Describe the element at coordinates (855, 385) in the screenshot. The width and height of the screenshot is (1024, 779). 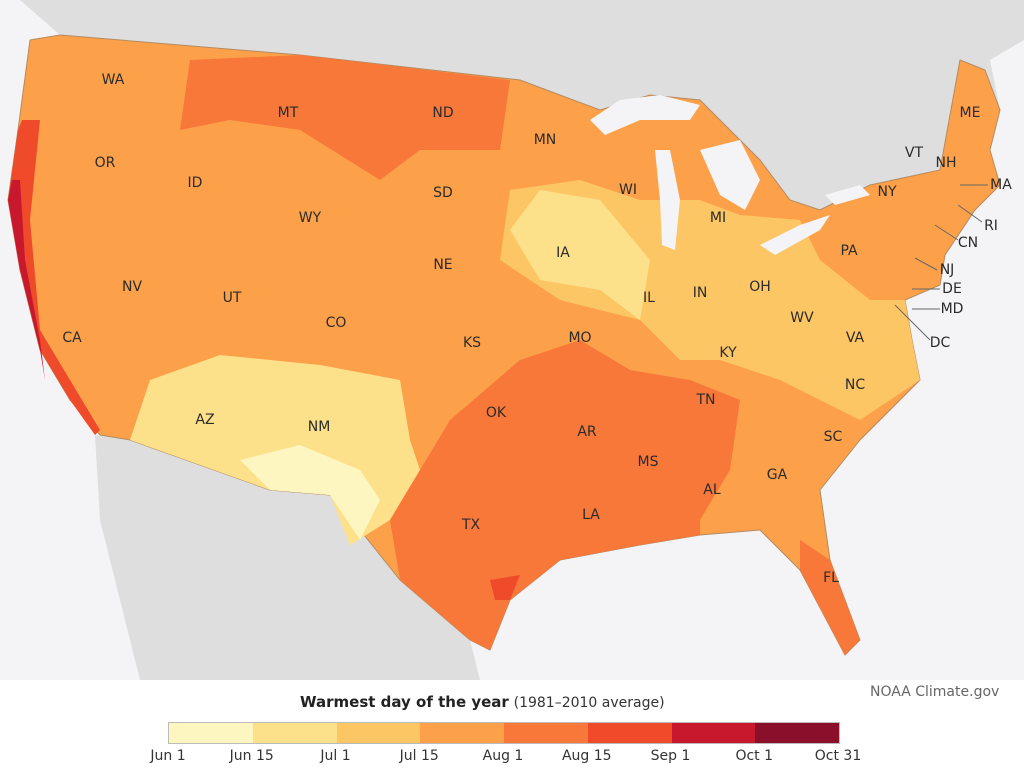
I see `state-label-nc: NC` at that location.